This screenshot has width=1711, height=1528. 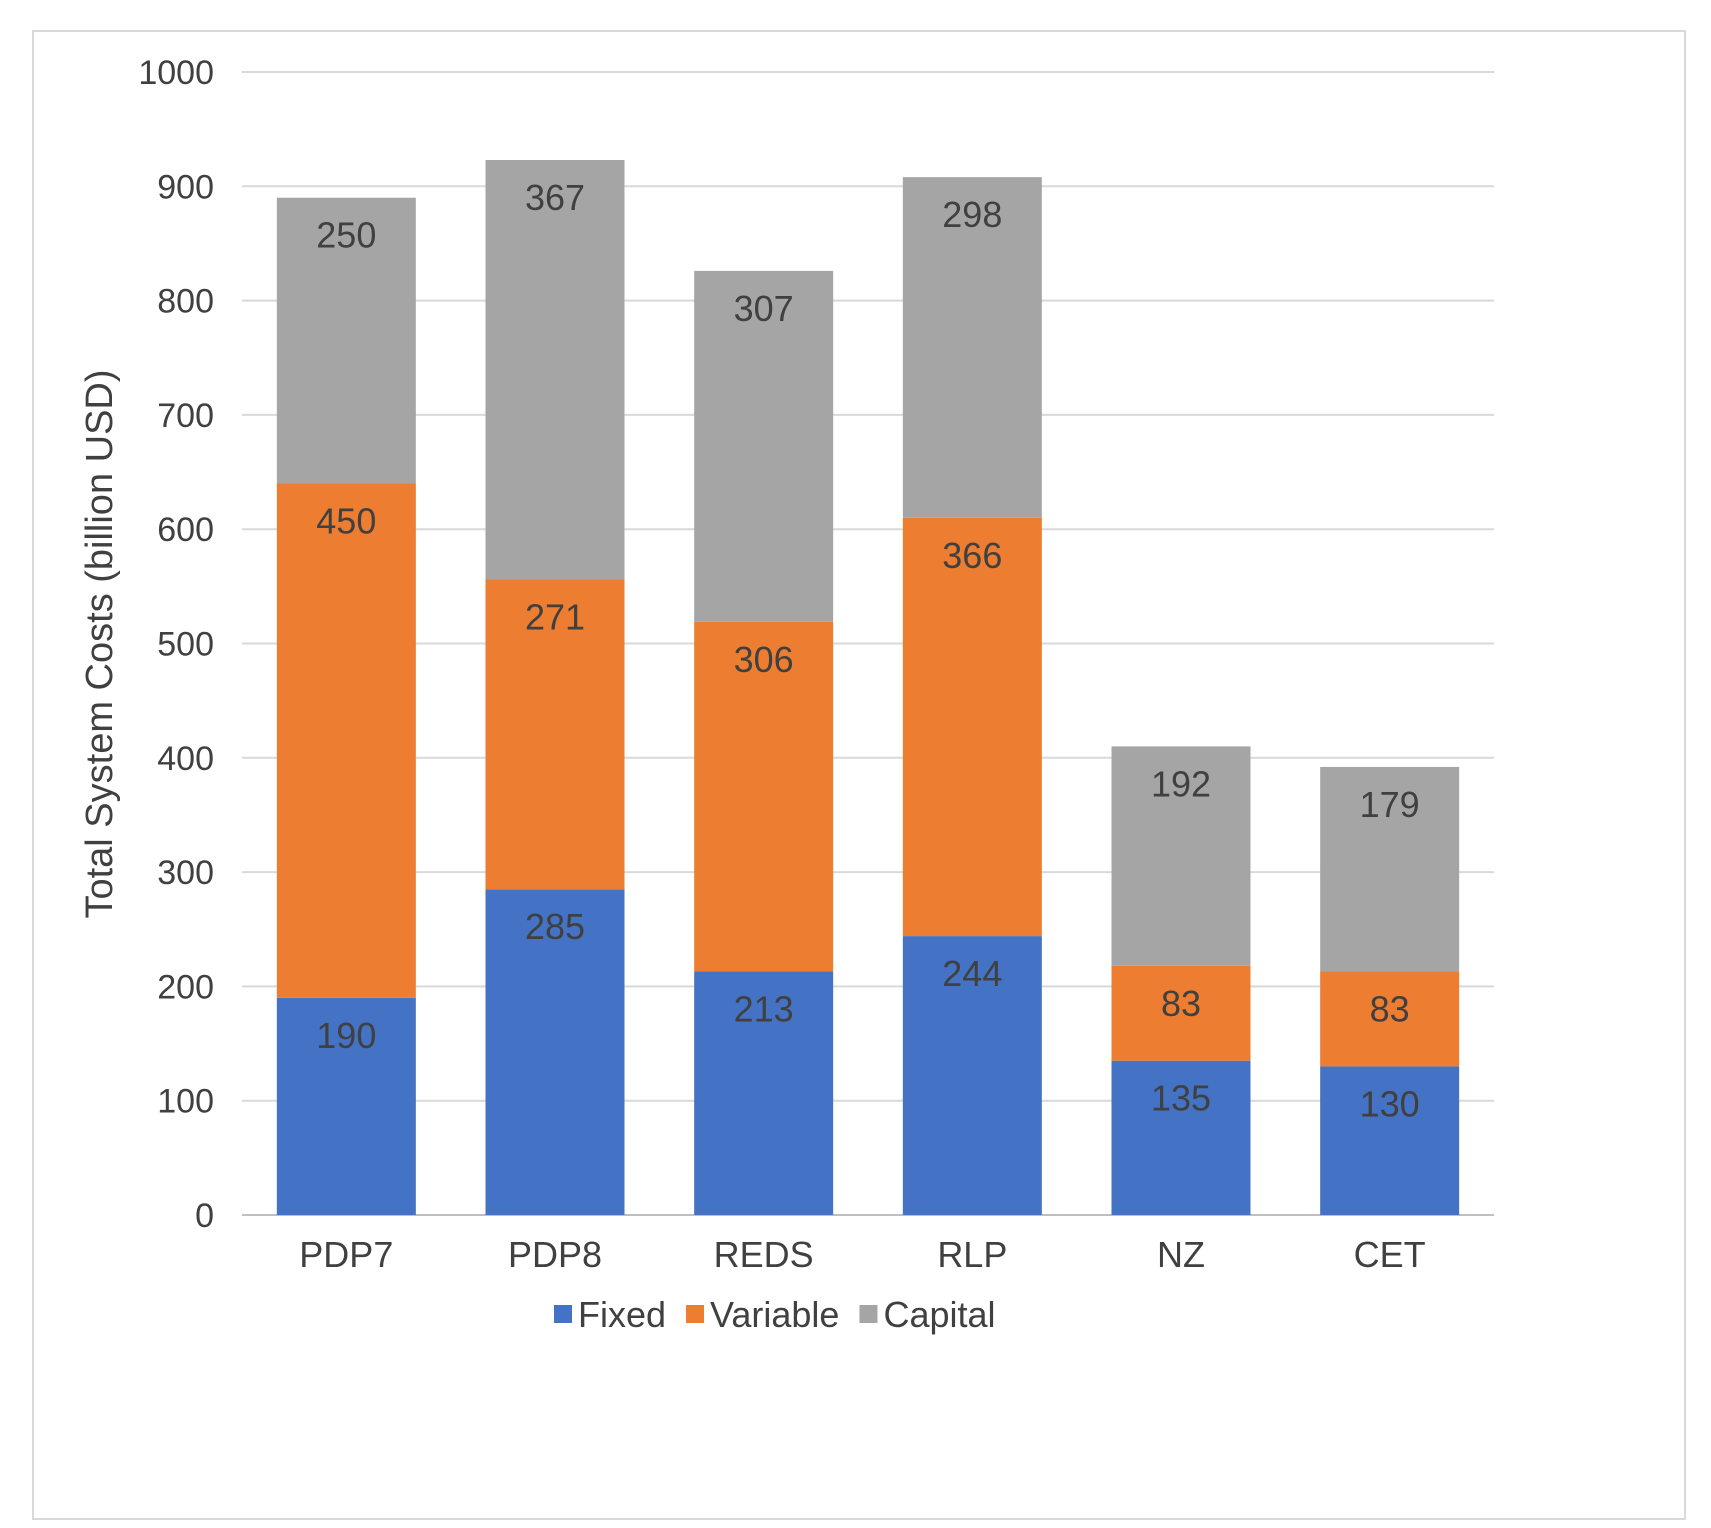 I want to click on bar-nz-fixed, so click(x=1181, y=1137).